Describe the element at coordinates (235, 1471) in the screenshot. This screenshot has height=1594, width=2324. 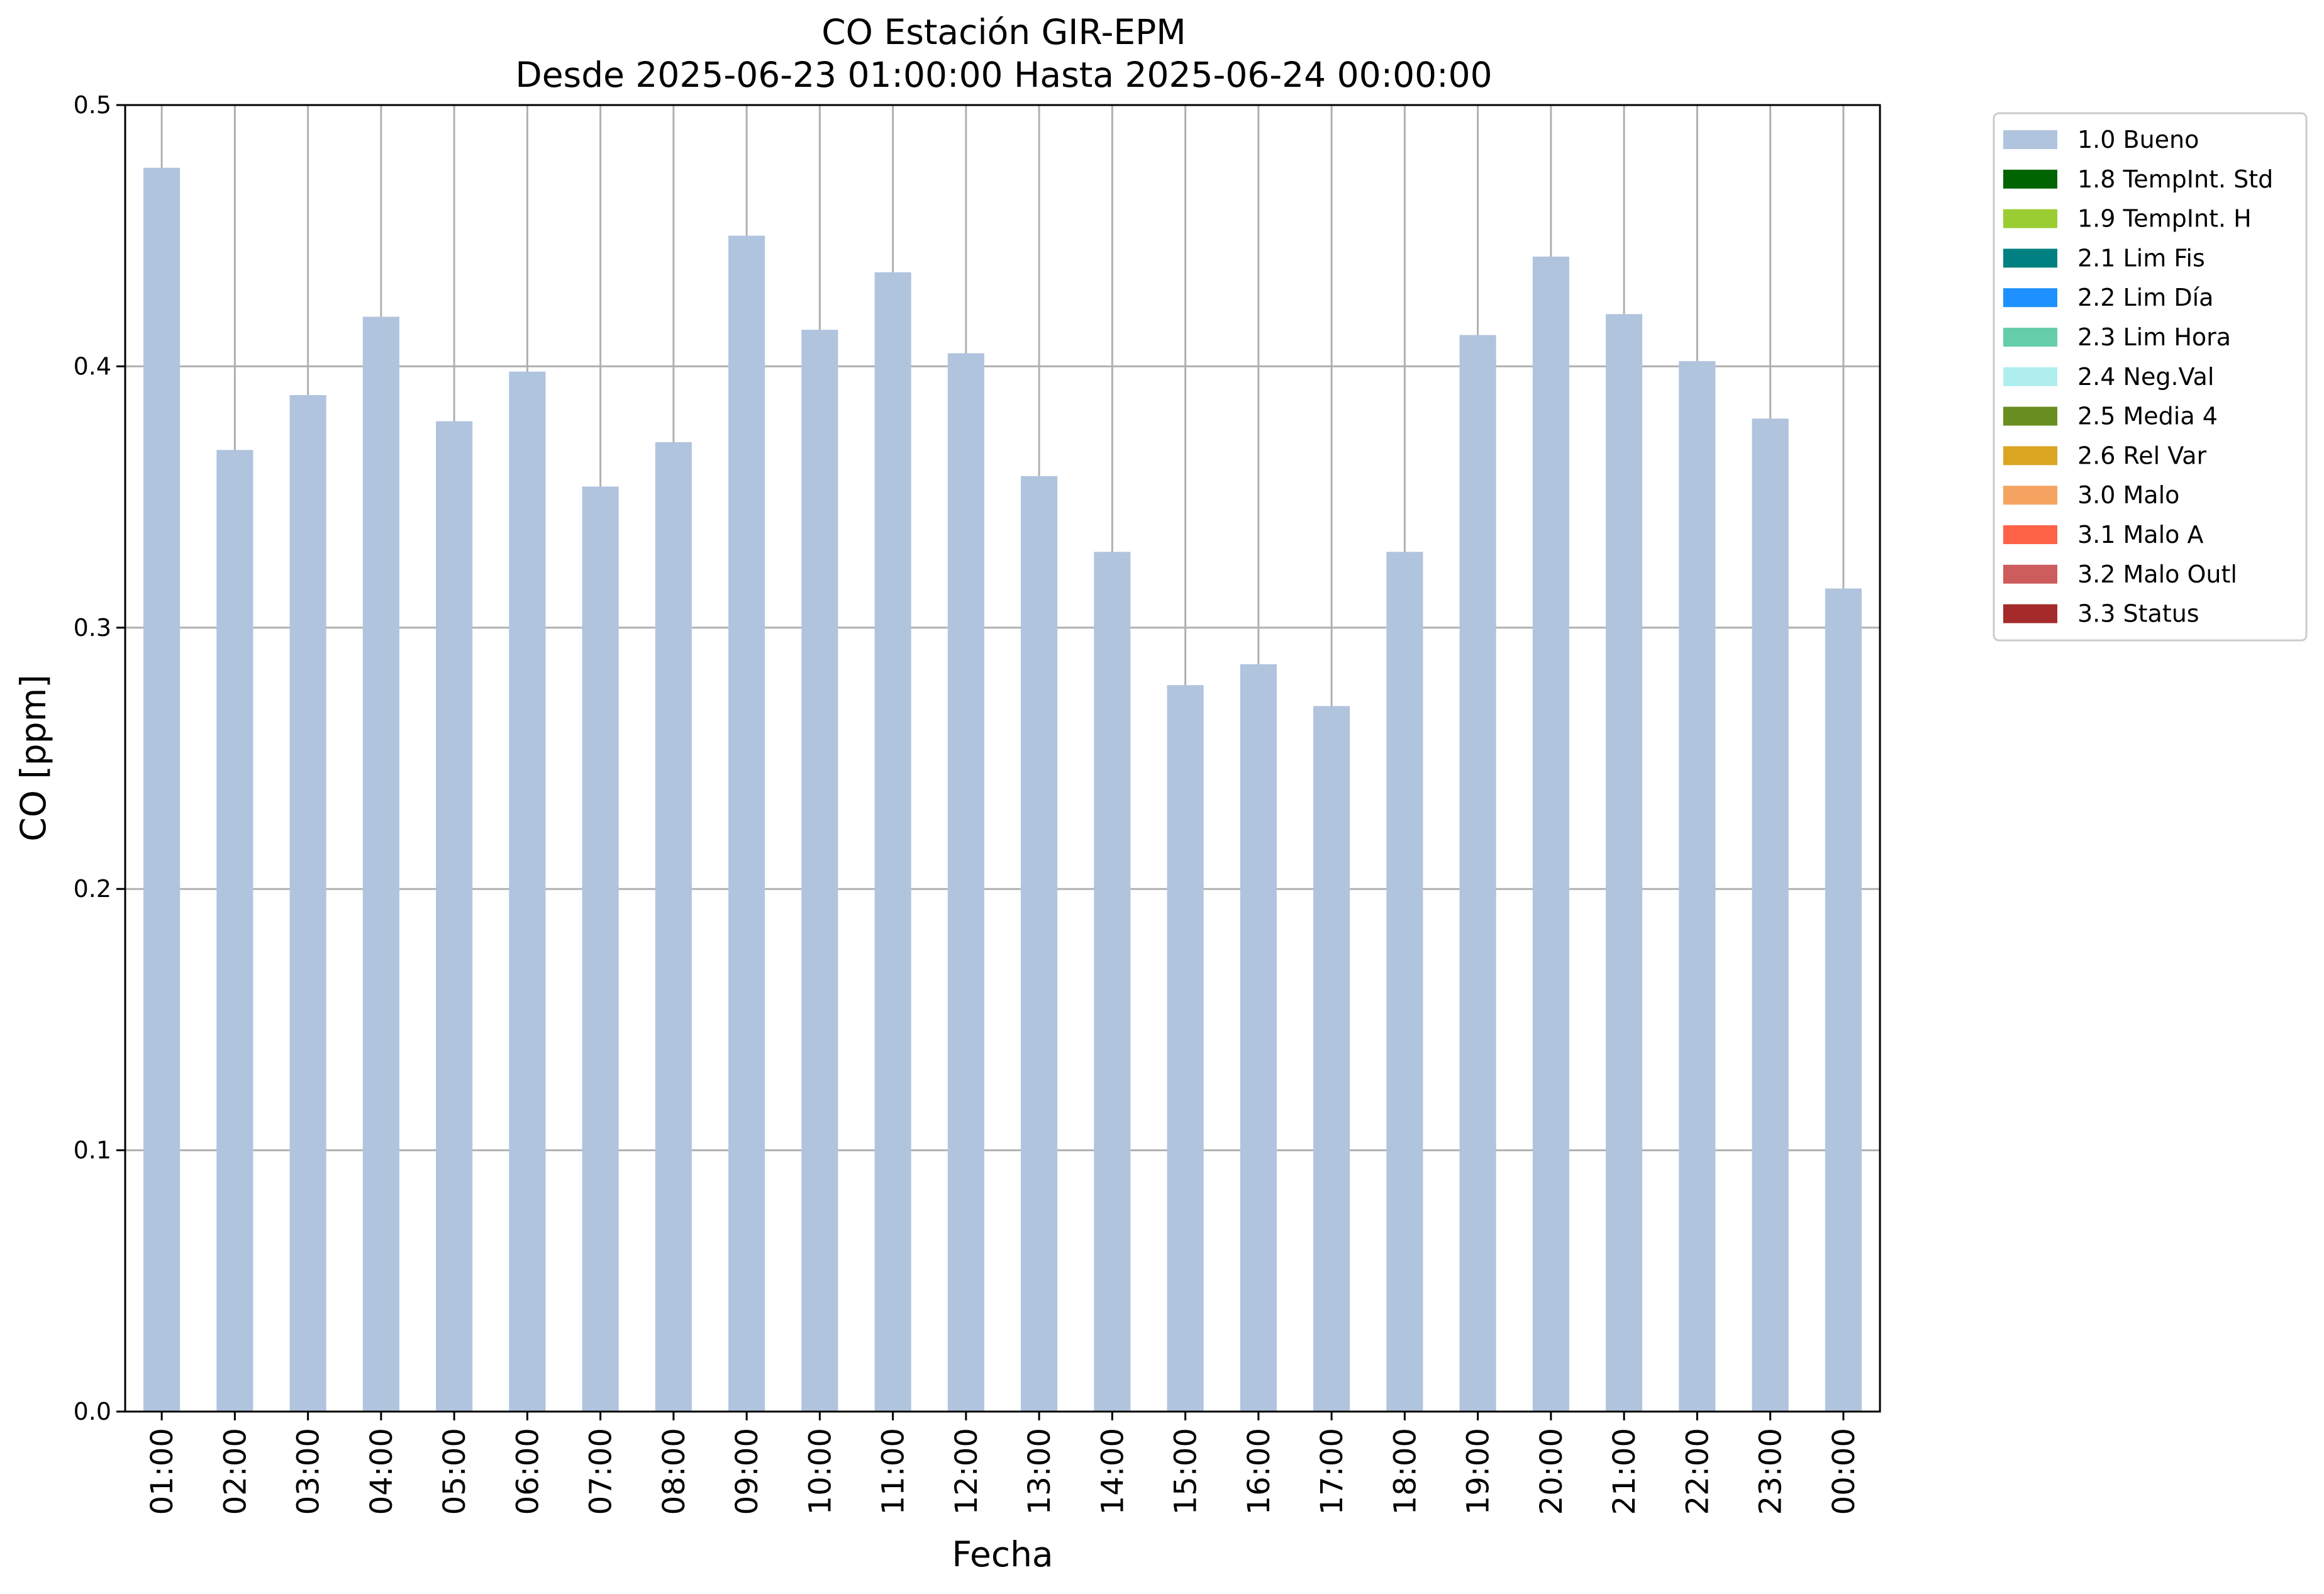
I see `x-tick-label: 02:00` at that location.